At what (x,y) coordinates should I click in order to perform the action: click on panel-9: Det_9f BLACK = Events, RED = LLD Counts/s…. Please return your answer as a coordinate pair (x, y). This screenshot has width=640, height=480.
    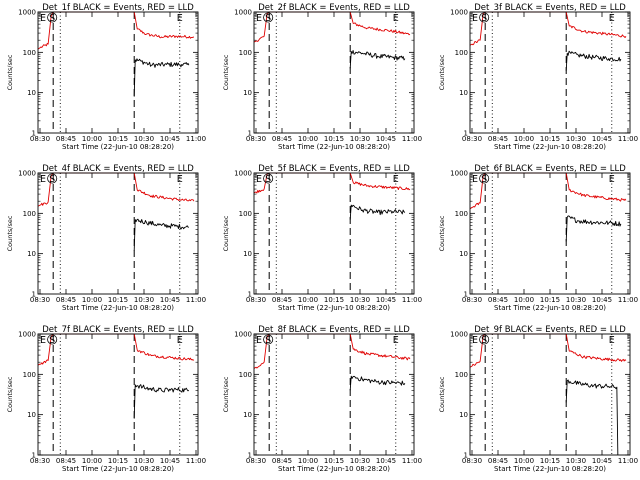
    Looking at the image, I should click on (538, 399).